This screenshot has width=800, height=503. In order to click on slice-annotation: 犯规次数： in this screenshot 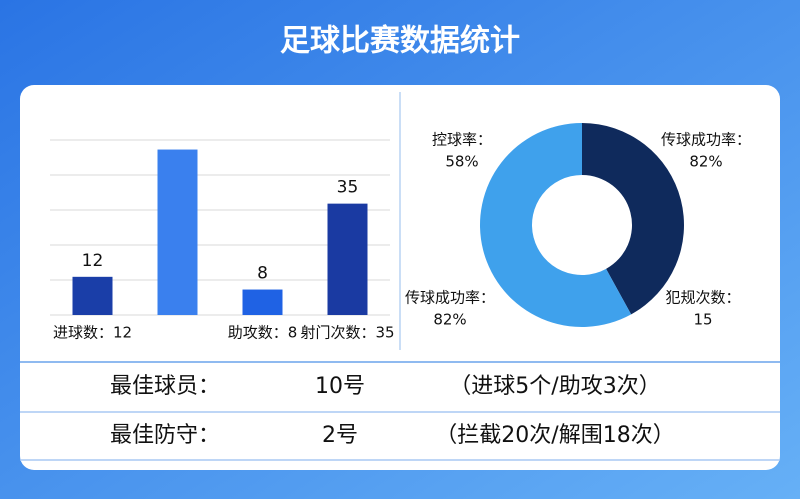, I will do `click(702, 298)`.